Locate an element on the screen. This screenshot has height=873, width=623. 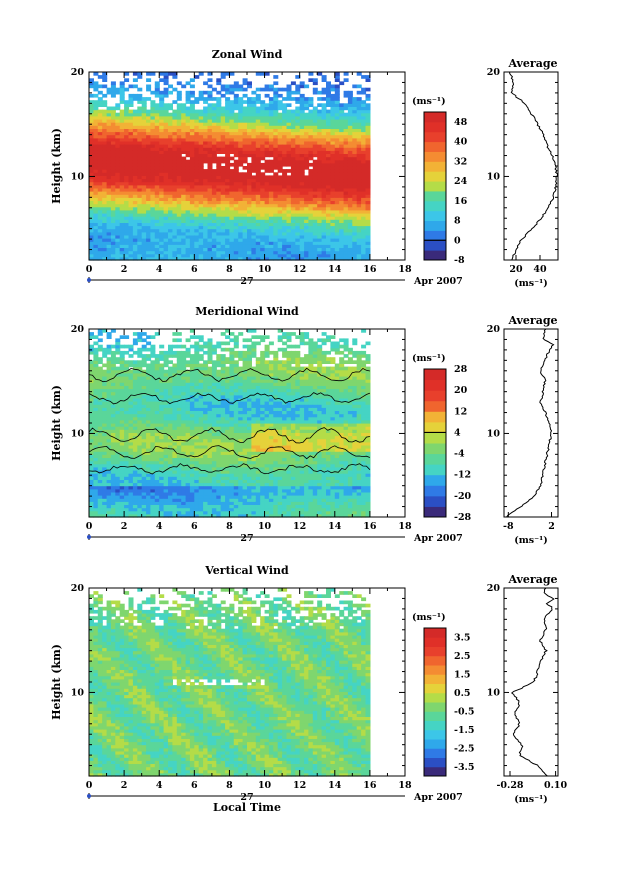
x-tick-label: 18 is located at coordinates (405, 269).